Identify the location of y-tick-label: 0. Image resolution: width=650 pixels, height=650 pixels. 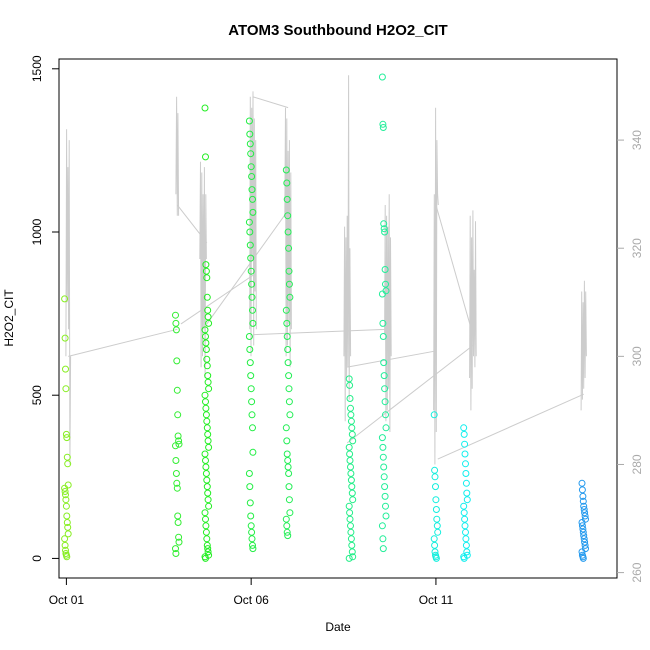
(37, 558).